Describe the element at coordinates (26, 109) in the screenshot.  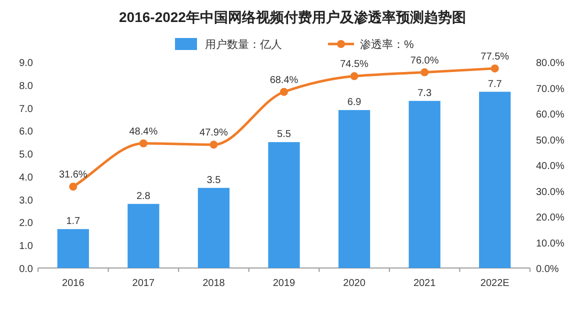
I see `y-tick-label: 7.0` at that location.